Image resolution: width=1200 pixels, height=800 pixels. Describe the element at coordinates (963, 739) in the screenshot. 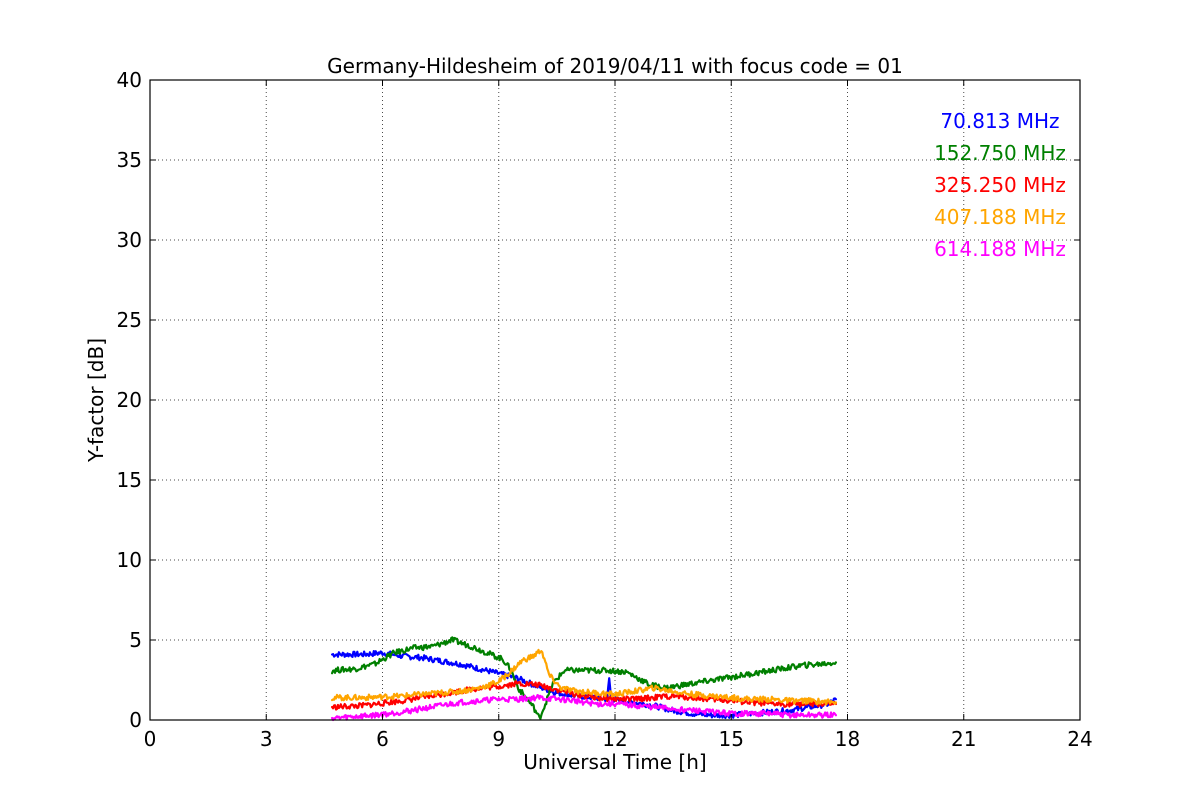

I see `x-tick-label: 21` at that location.